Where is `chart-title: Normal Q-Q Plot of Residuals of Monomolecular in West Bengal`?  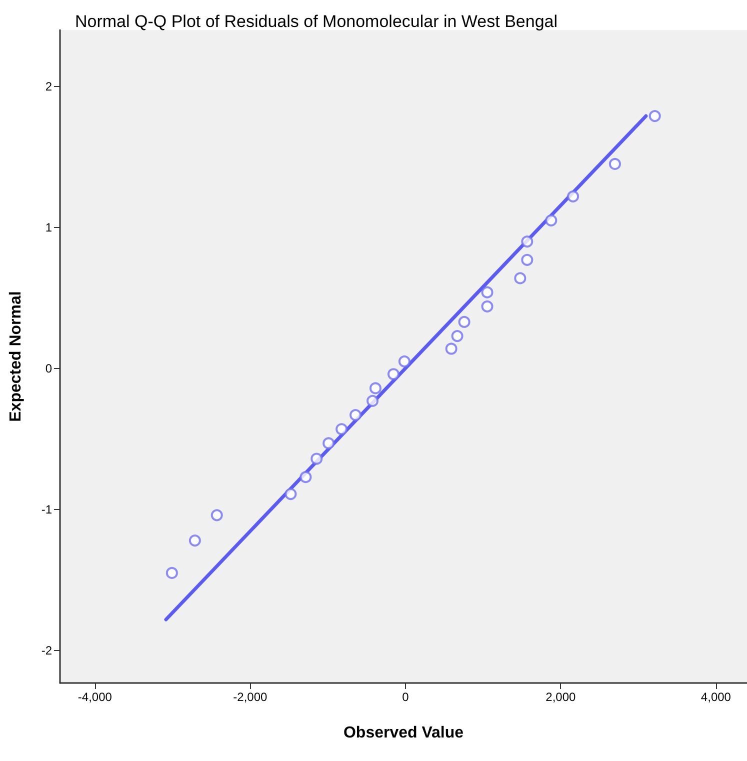
chart-title: Normal Q-Q Plot of Residuals of Monomolecular in West Bengal is located at coordinates (316, 21).